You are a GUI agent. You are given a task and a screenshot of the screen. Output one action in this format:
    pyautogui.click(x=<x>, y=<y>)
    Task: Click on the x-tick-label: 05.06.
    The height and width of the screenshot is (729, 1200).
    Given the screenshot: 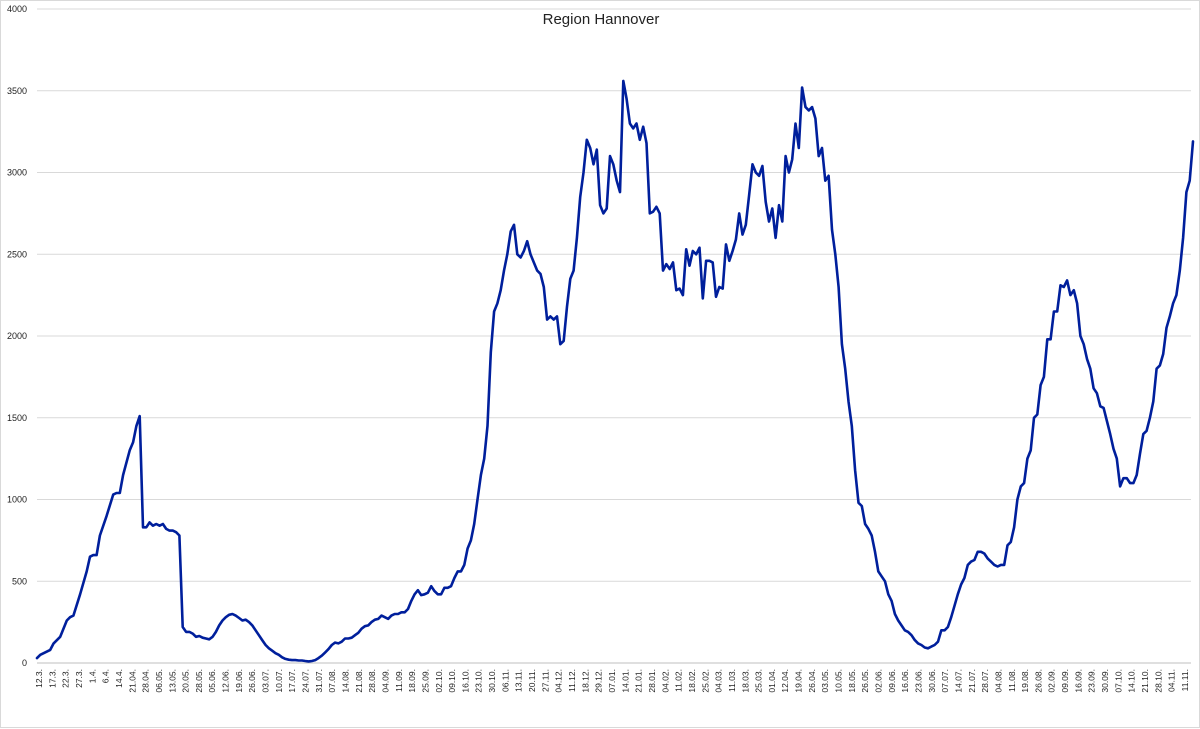 What is the action you would take?
    pyautogui.click(x=212, y=681)
    